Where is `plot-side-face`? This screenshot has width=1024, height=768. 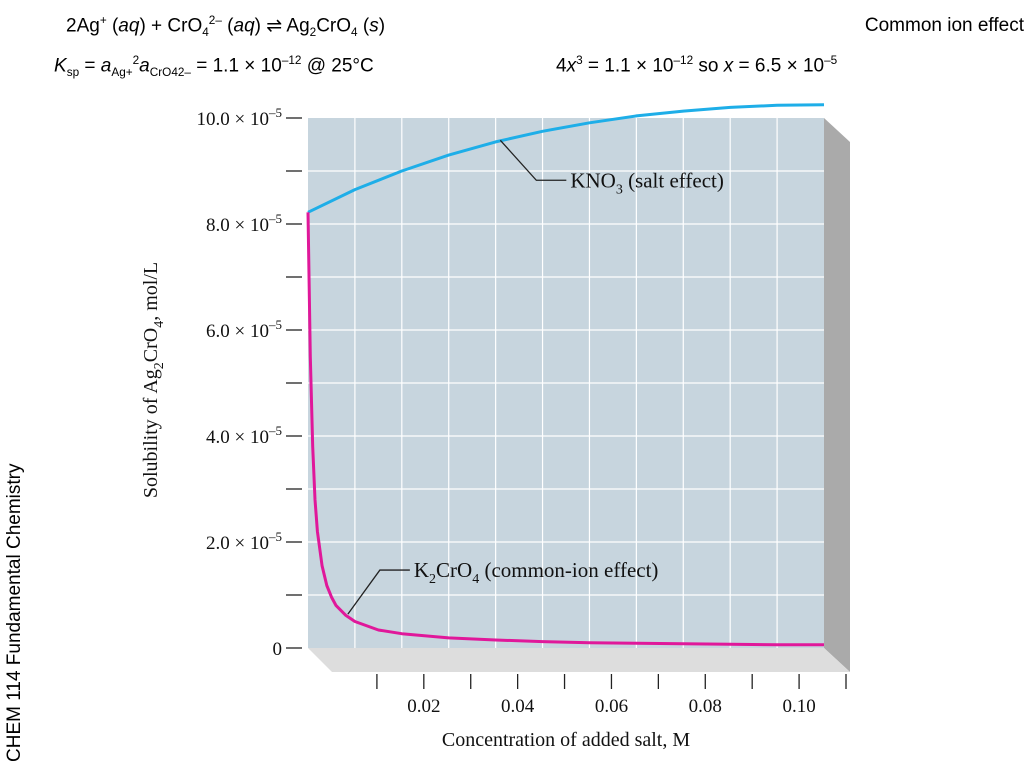
plot-side-face is located at coordinates (837, 395).